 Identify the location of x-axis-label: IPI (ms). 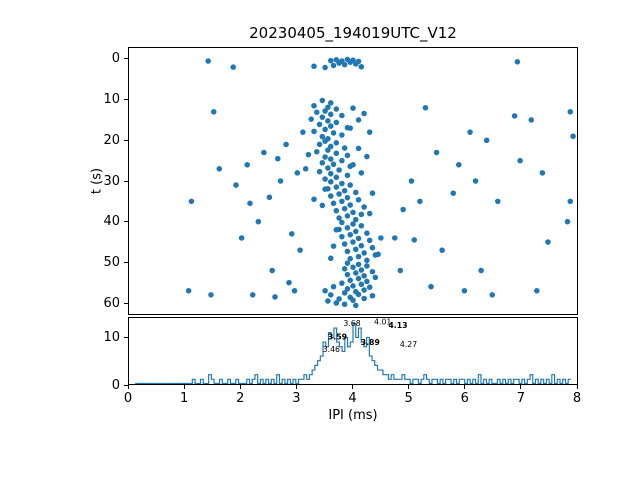
(353, 415).